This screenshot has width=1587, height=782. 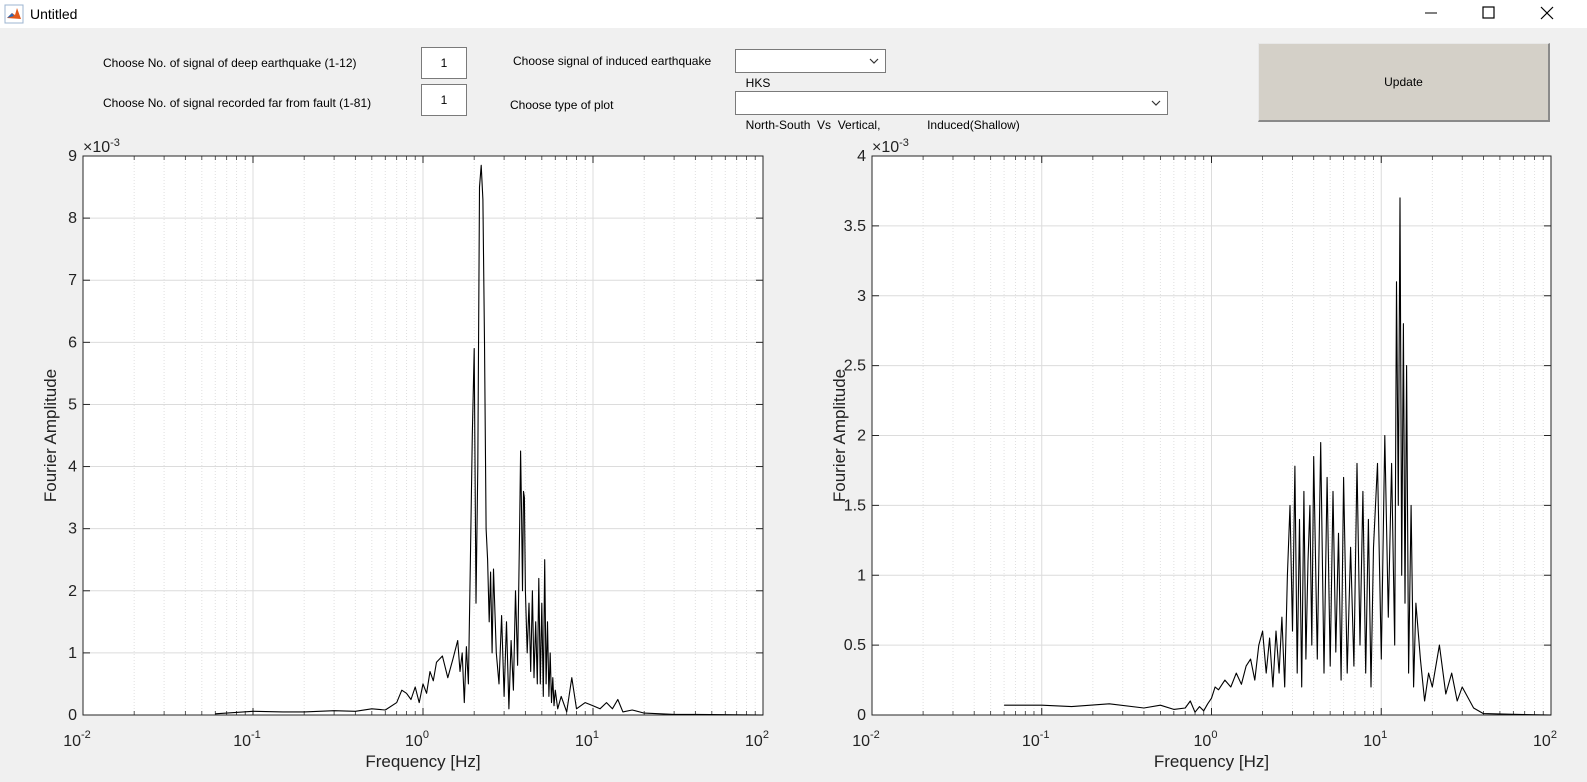 I want to click on deep-signal-input: 1, so click(x=444, y=63).